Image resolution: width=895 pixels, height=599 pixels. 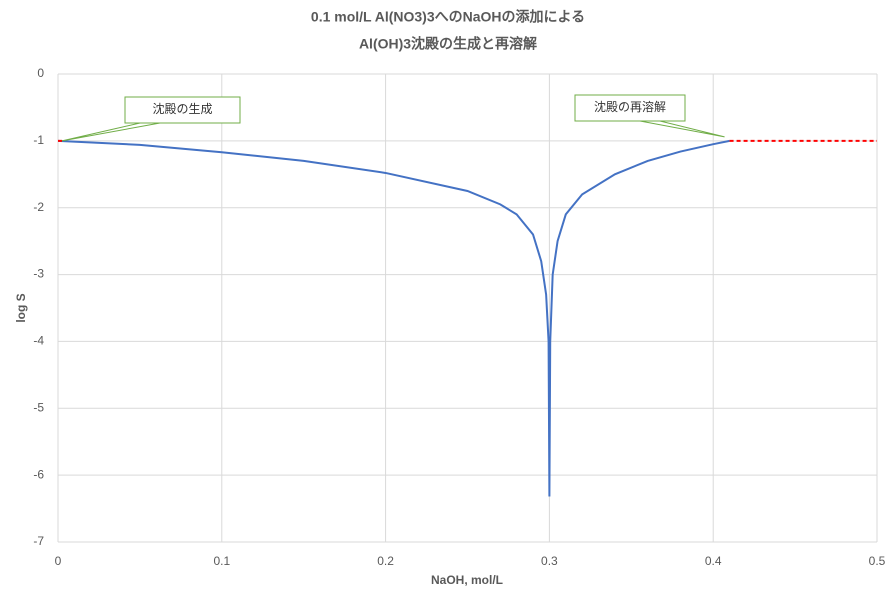 I want to click on y-tick-label: -7, so click(x=38, y=541).